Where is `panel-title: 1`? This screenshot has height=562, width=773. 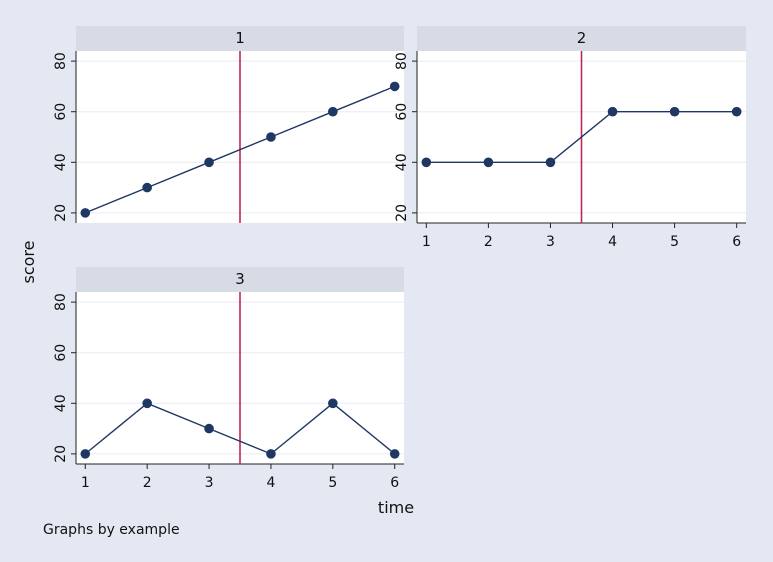 panel-title: 1 is located at coordinates (240, 38).